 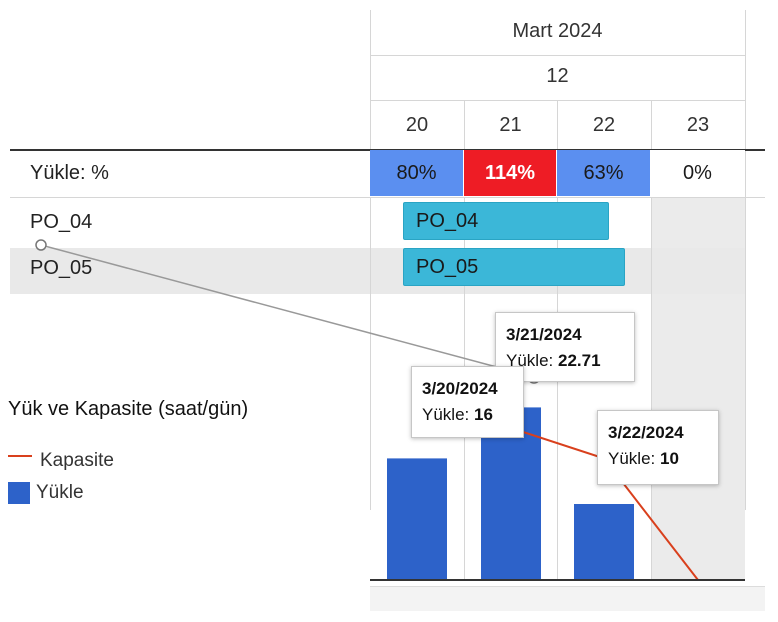 I want to click on legend-item-capacity: Kapasite, so click(x=61, y=461).